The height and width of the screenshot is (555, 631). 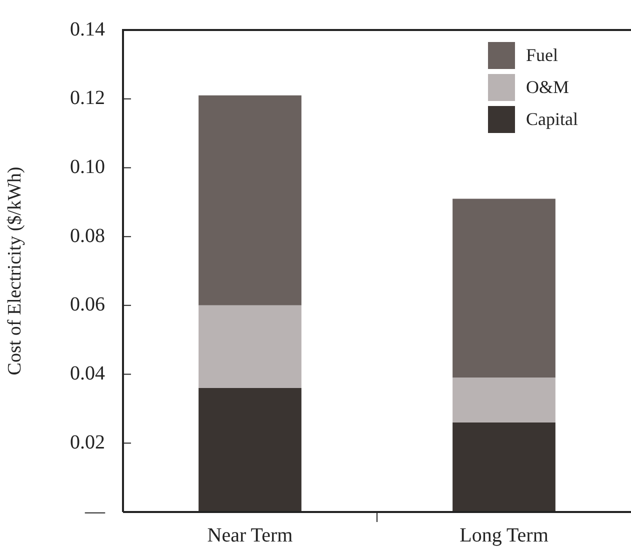 What do you see at coordinates (548, 87) in the screenshot?
I see `legend-label: O&M` at bounding box center [548, 87].